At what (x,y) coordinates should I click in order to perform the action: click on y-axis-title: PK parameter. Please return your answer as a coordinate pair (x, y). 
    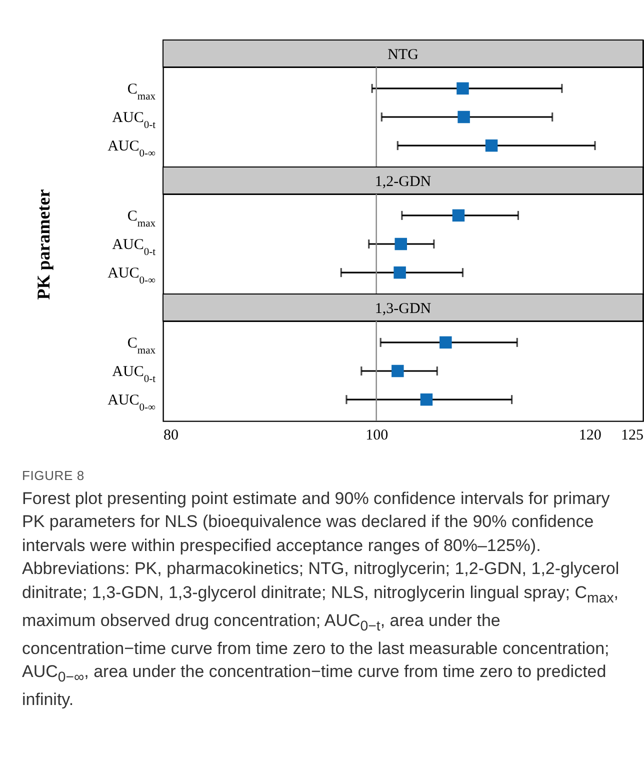
    Looking at the image, I should click on (44, 244).